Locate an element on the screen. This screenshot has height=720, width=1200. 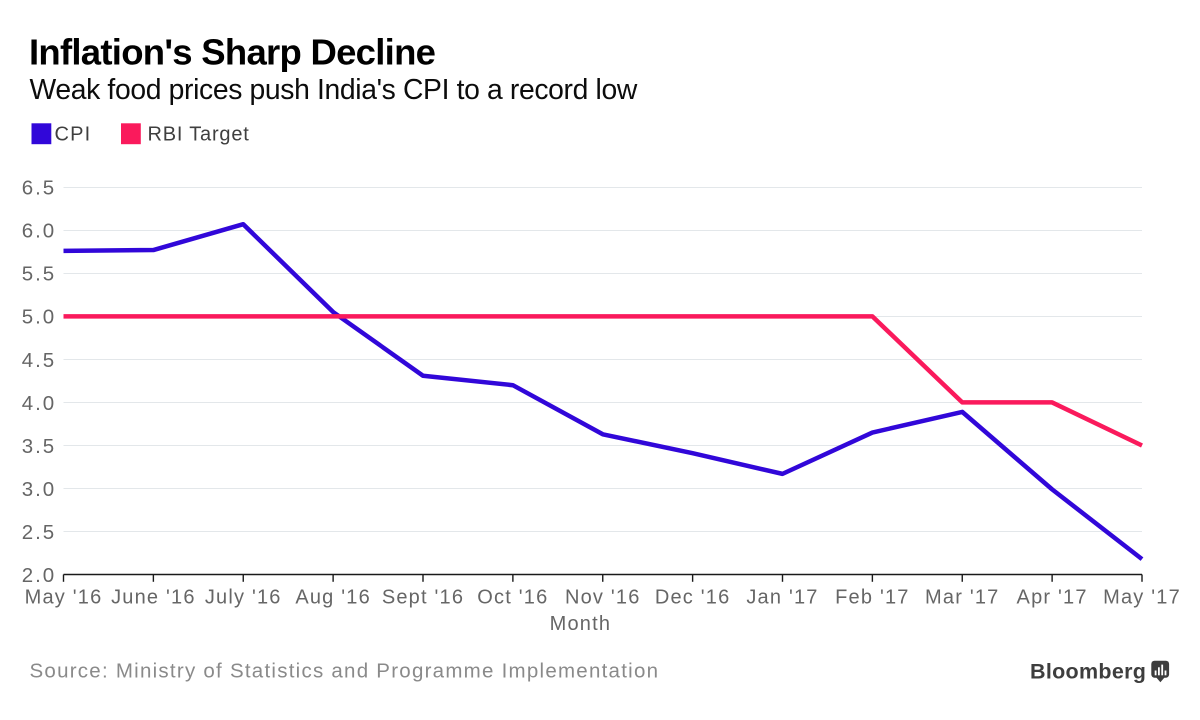
svg-text: Mar '17 is located at coordinates (962, 598).